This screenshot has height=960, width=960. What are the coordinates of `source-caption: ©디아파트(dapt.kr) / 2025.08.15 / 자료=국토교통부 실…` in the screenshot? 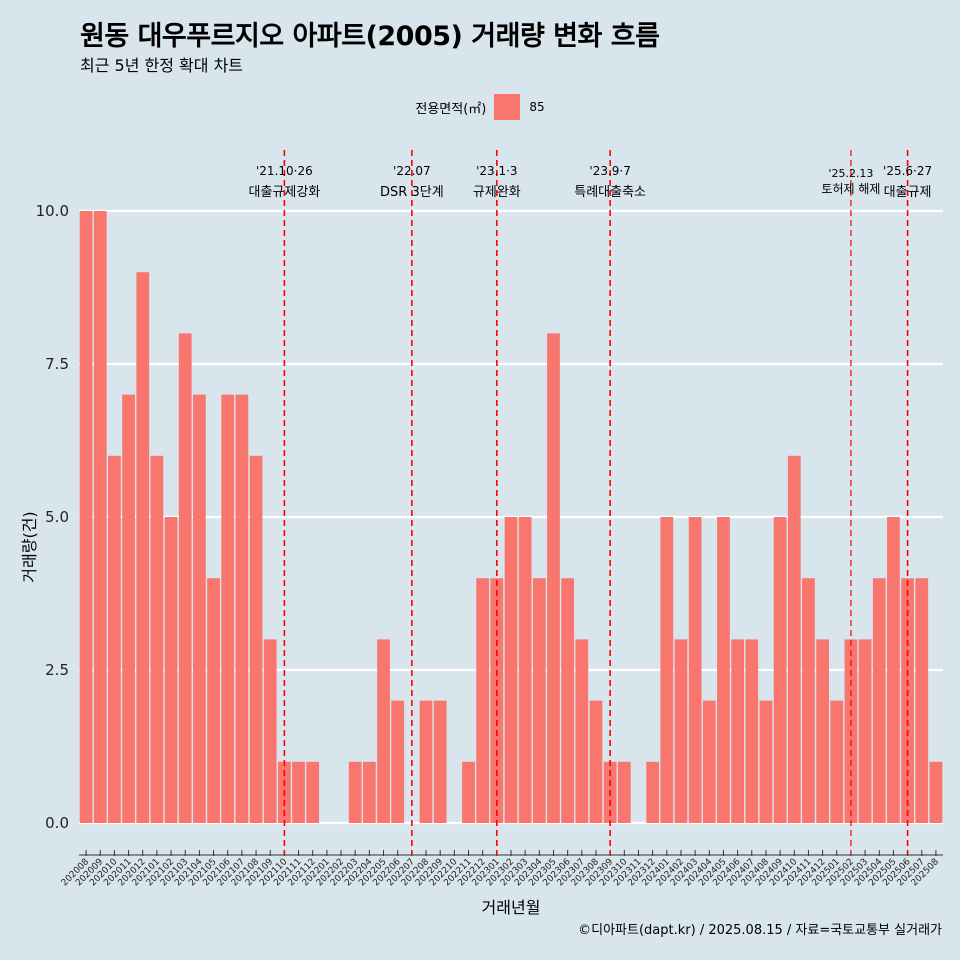 It's located at (760, 930).